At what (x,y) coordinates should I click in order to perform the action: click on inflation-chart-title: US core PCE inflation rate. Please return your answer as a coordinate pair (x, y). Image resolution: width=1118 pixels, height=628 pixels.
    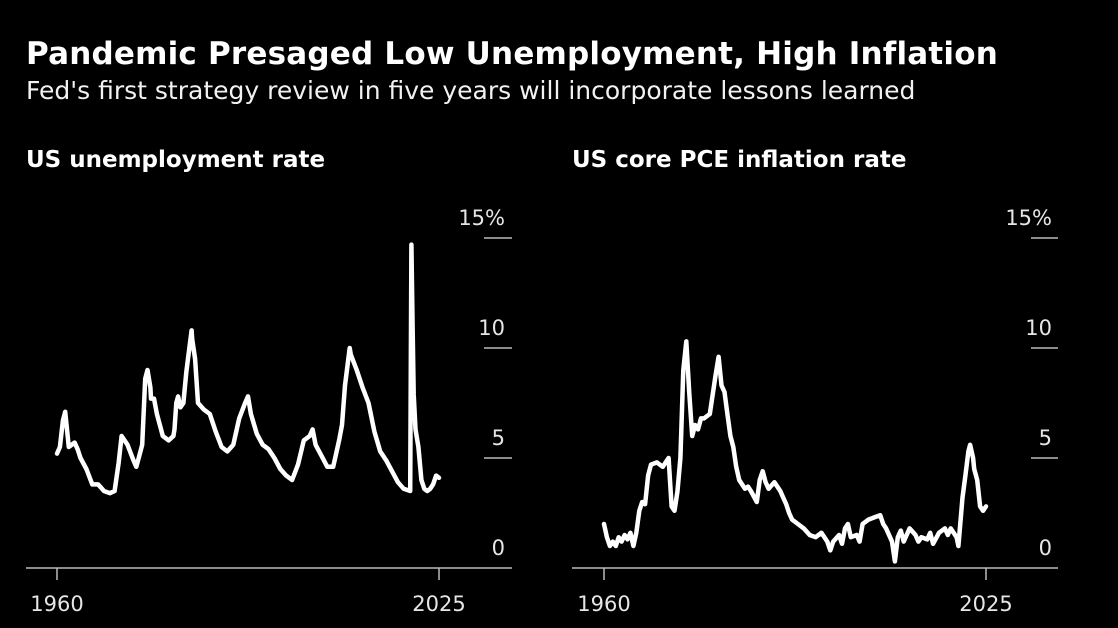
    Looking at the image, I should click on (739, 160).